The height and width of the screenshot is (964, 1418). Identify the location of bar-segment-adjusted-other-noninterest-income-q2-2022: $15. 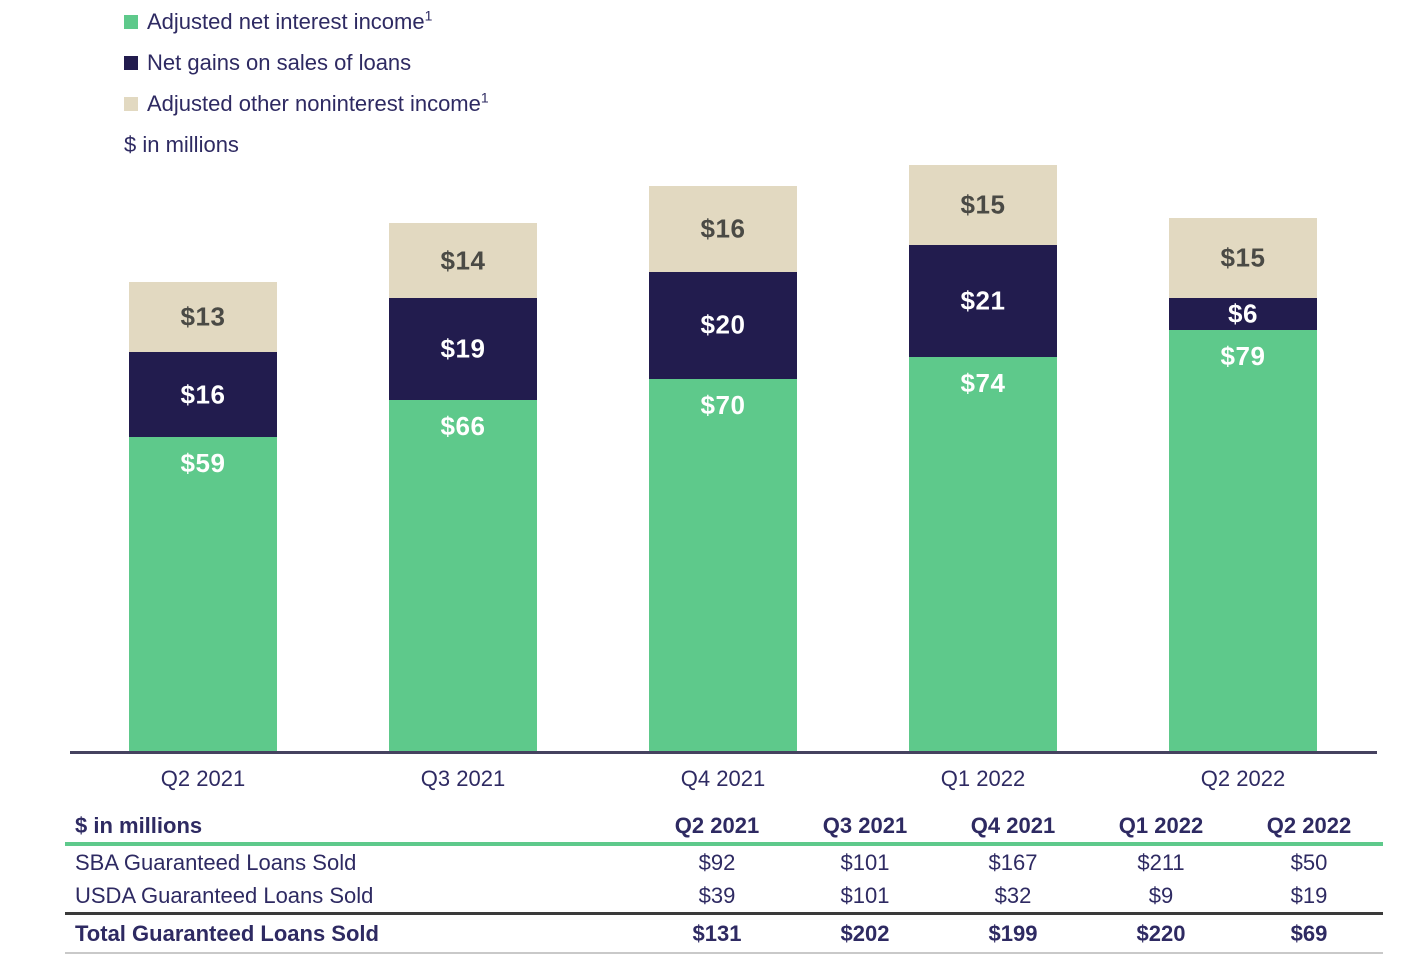
(1243, 258).